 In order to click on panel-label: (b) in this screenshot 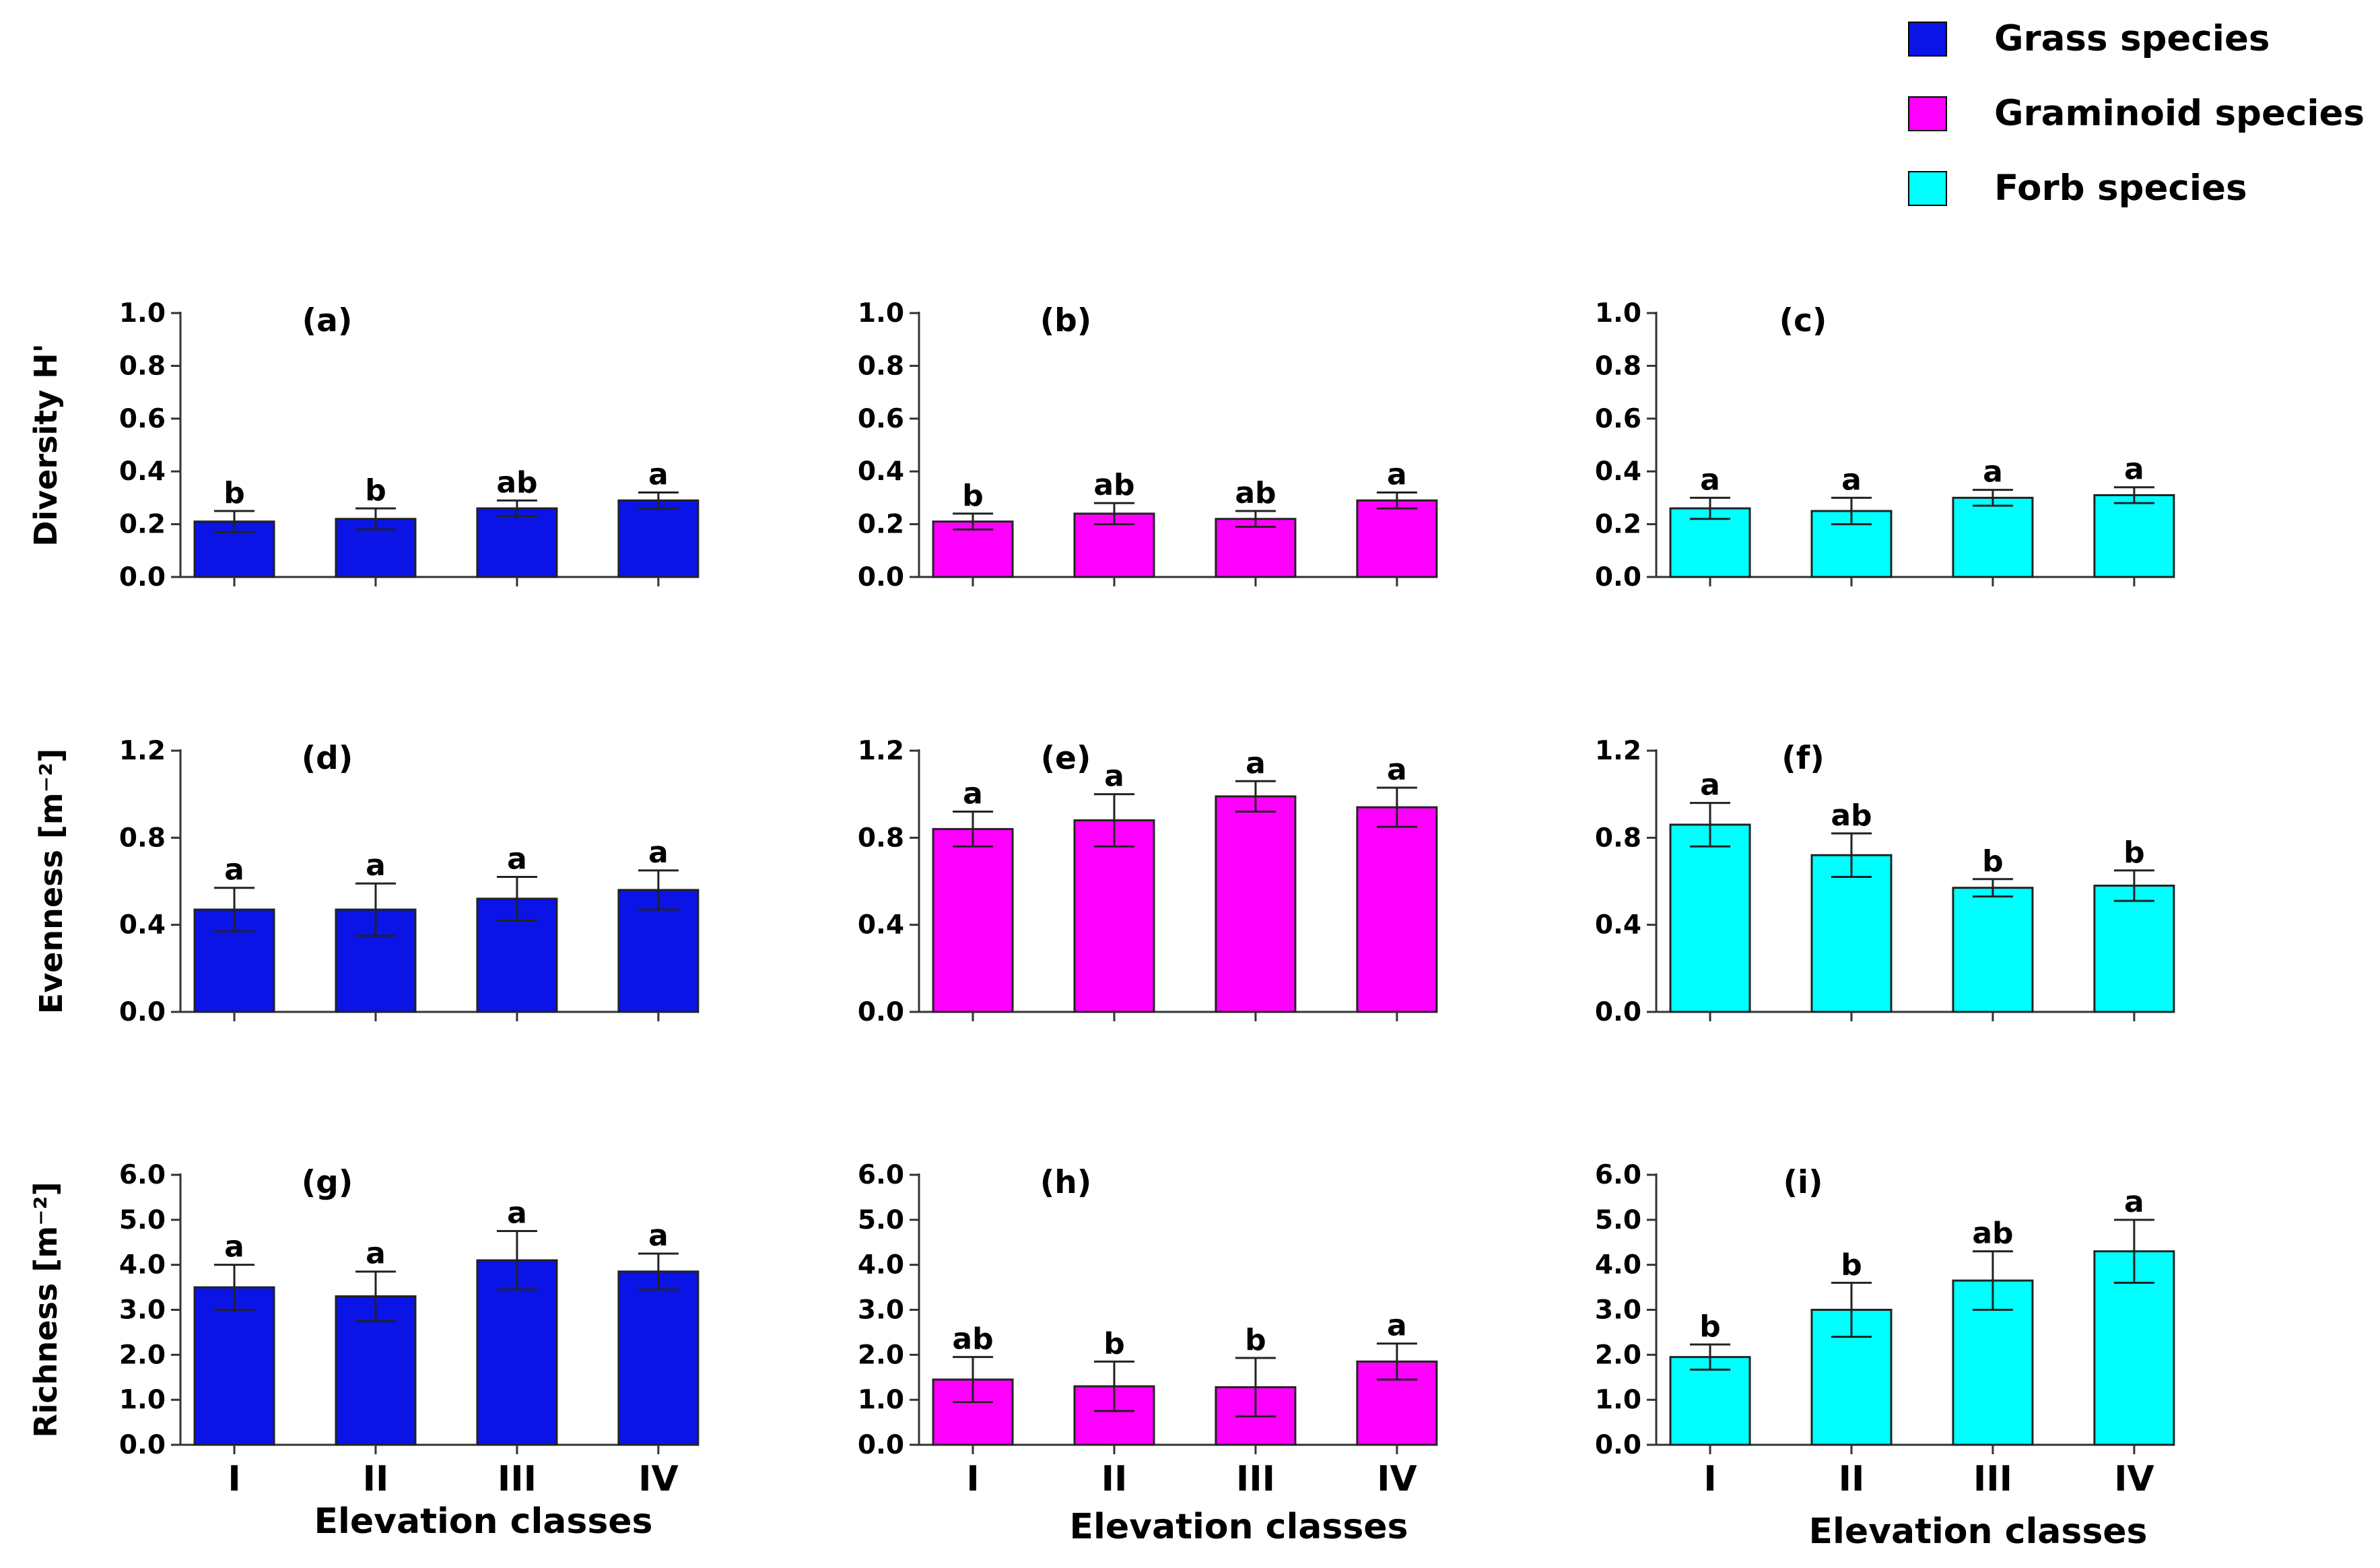, I will do `click(1066, 320)`.